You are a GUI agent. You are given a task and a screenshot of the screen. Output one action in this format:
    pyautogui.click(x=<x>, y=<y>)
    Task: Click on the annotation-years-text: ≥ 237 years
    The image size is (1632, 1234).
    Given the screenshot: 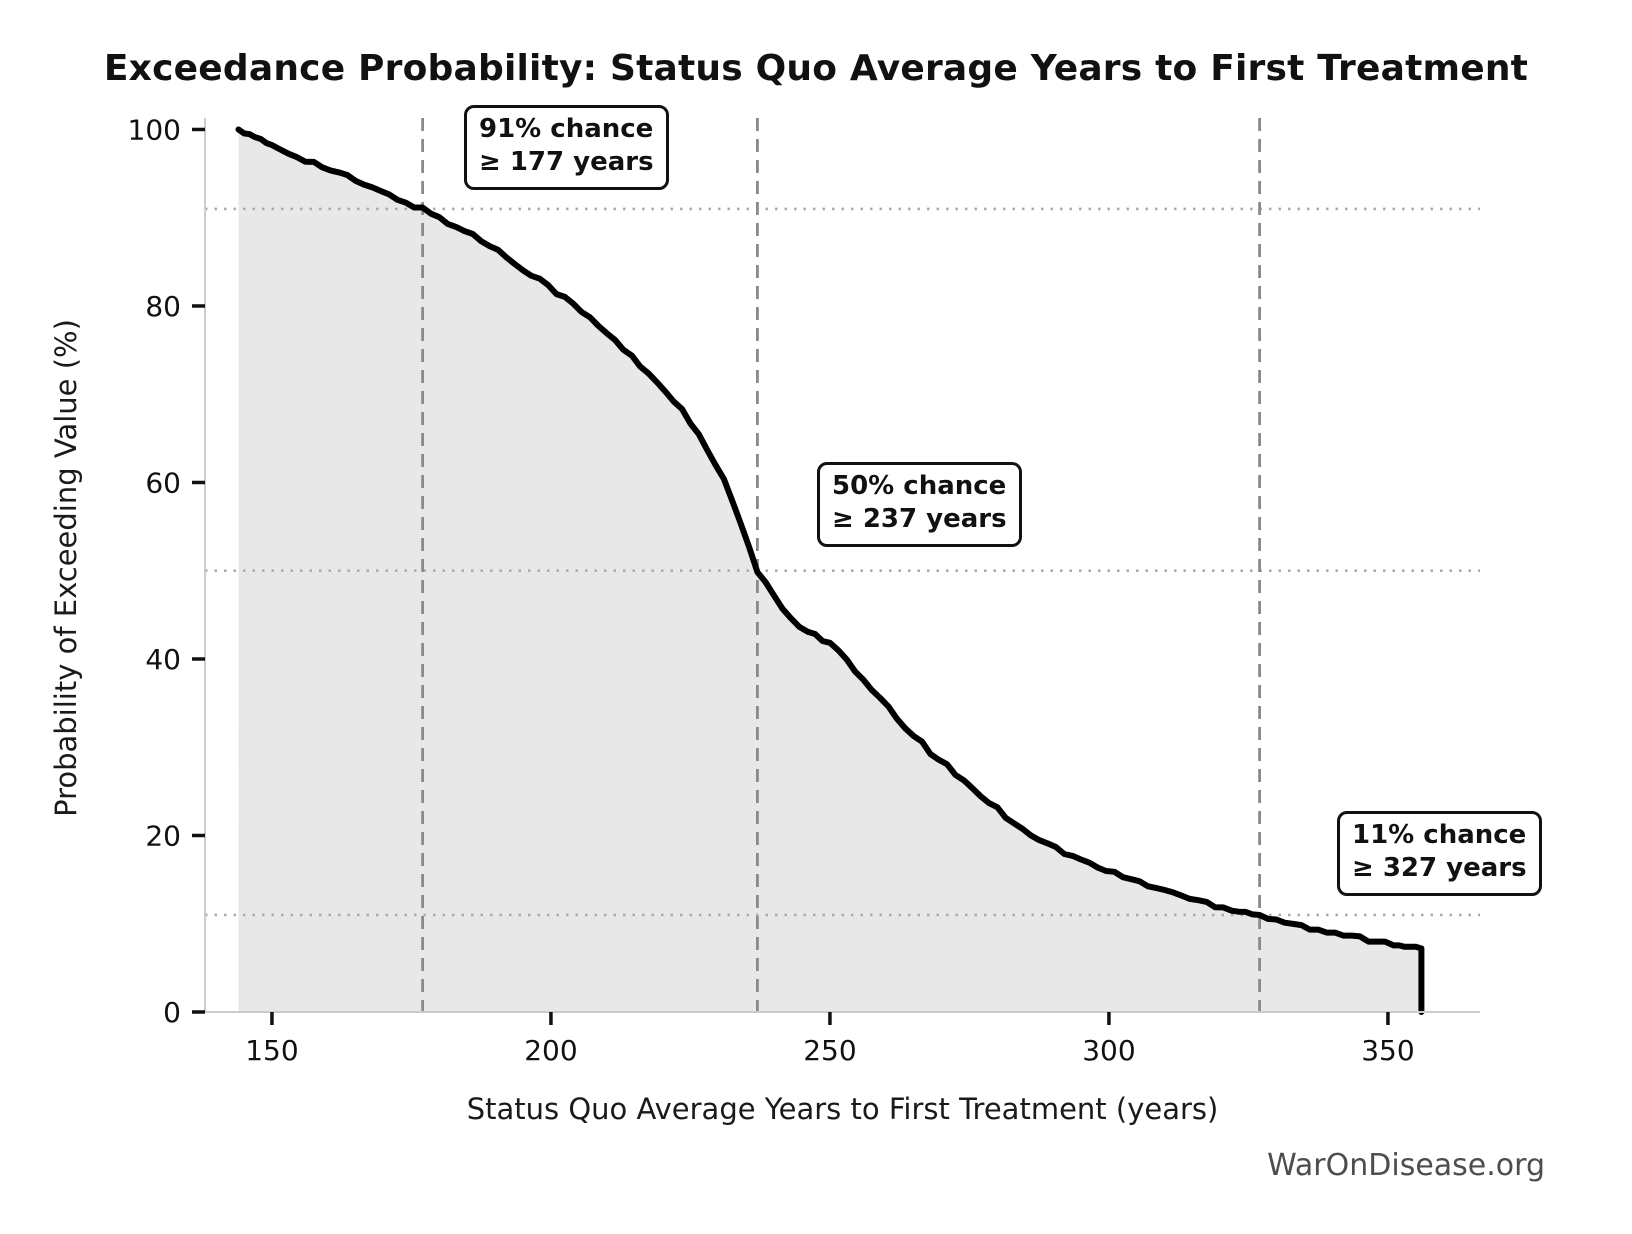 What is the action you would take?
    pyautogui.click(x=919, y=519)
    